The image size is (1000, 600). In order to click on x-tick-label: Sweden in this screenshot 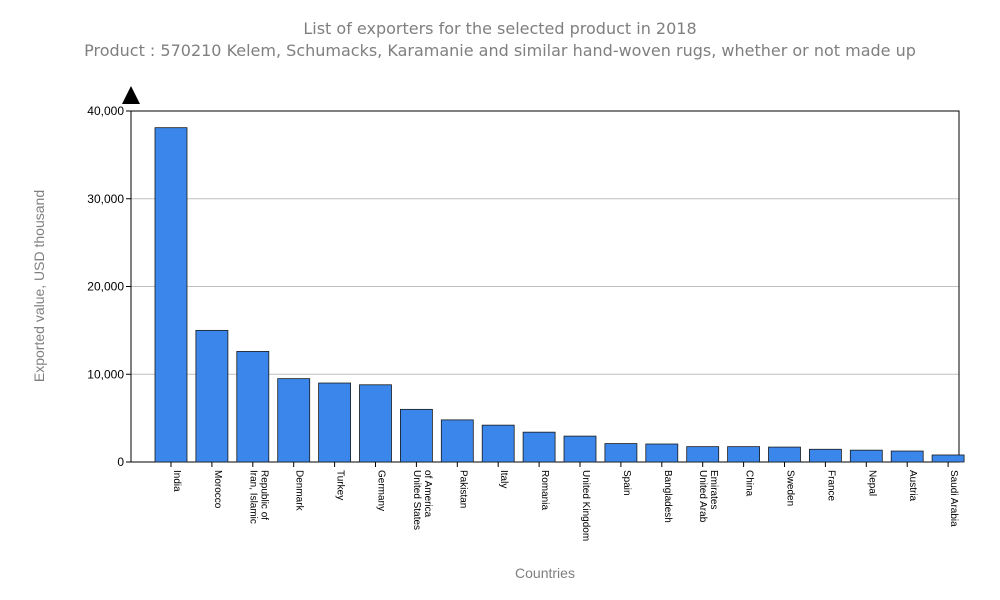, I will do `click(790, 488)`.